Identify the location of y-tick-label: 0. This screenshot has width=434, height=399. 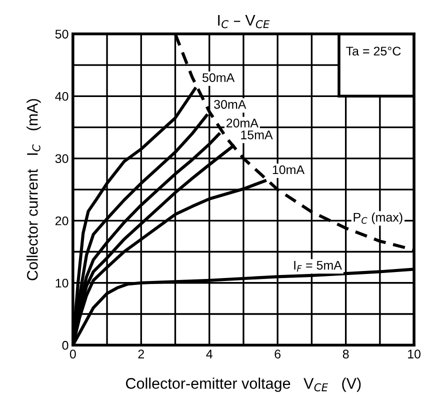
(65, 345).